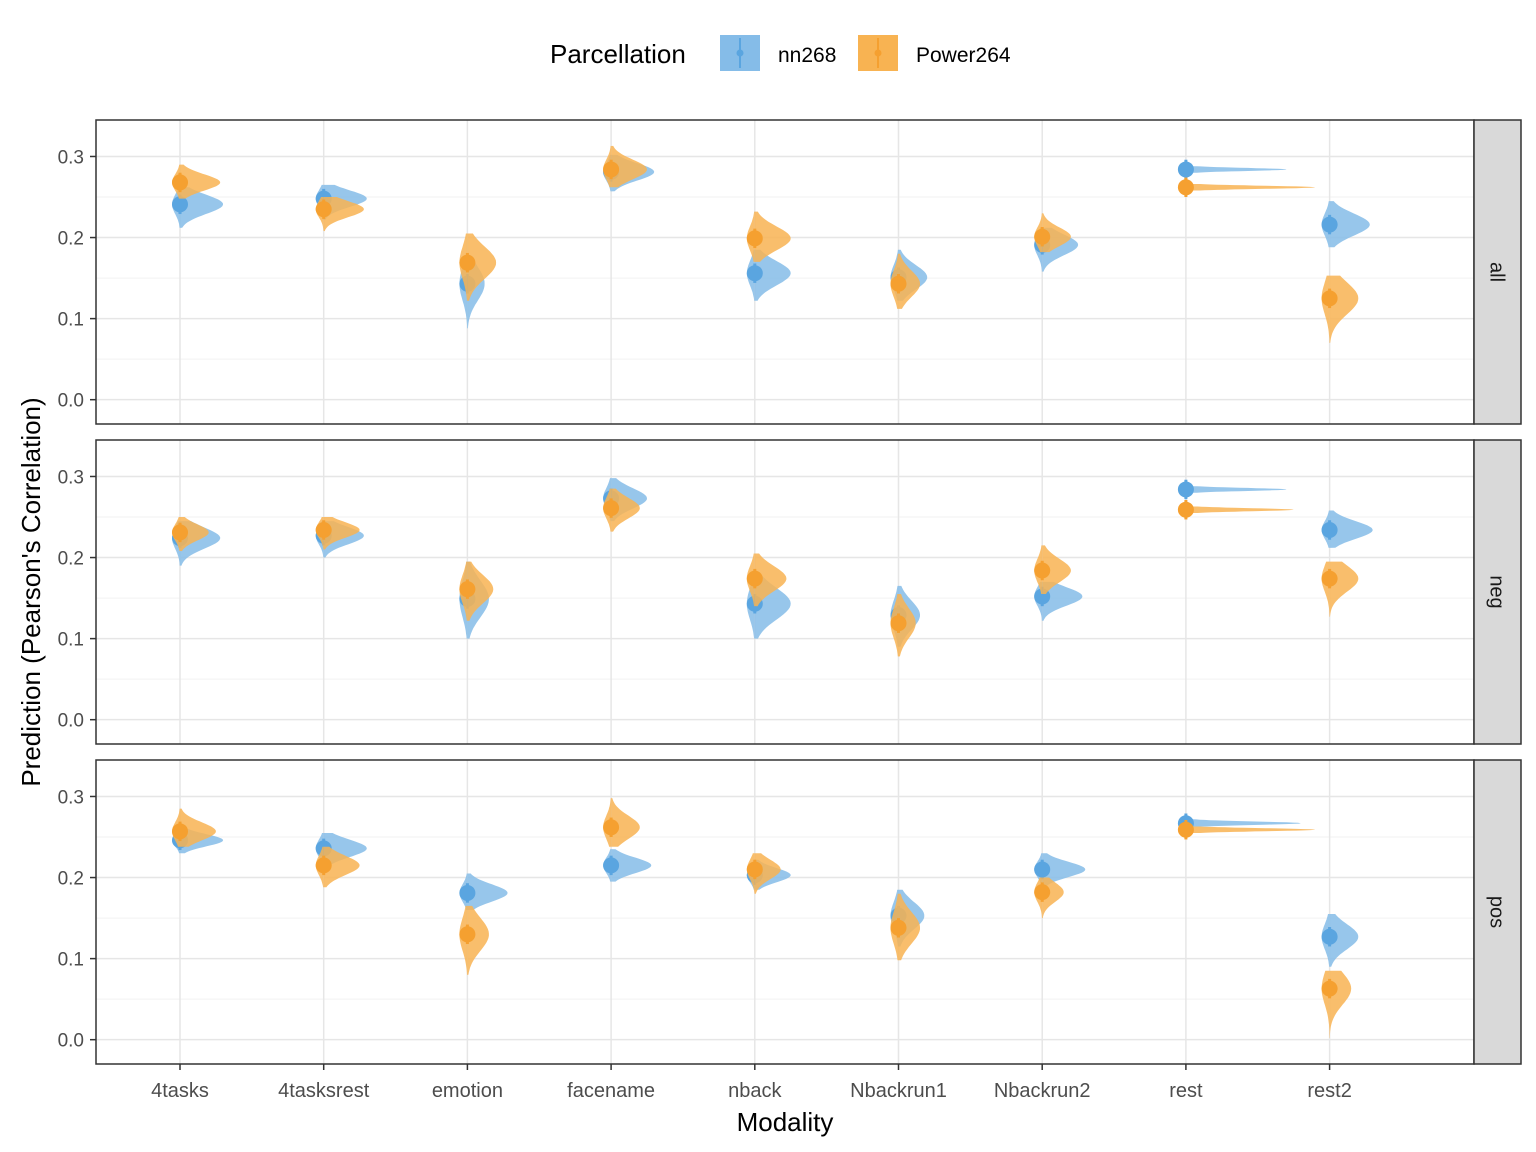  Describe the element at coordinates (898, 1091) in the screenshot. I see `x-tick-label-Nbackrun1: Nbackrun1` at that location.